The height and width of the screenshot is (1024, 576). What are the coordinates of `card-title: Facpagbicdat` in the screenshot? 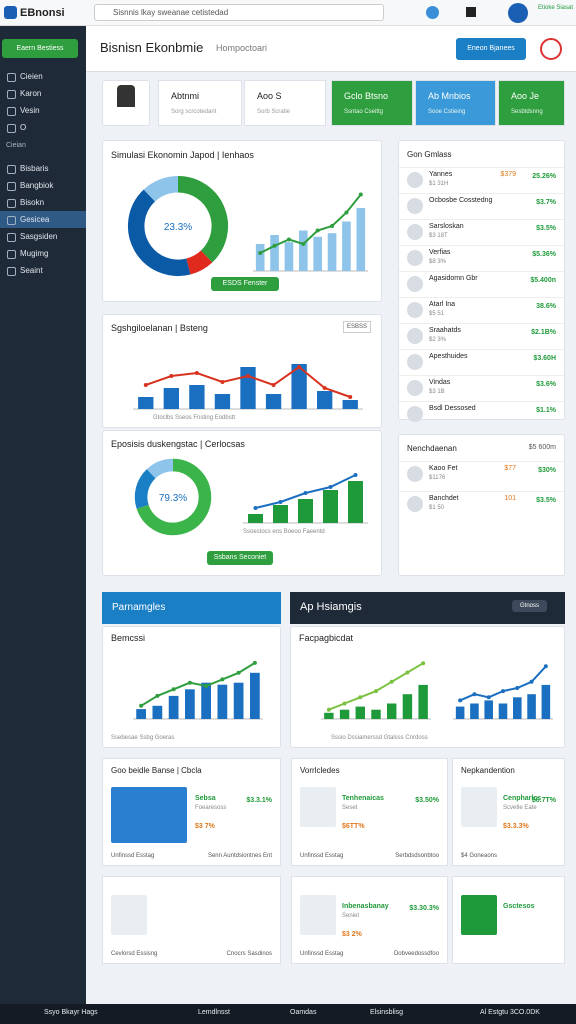 It's located at (326, 638).